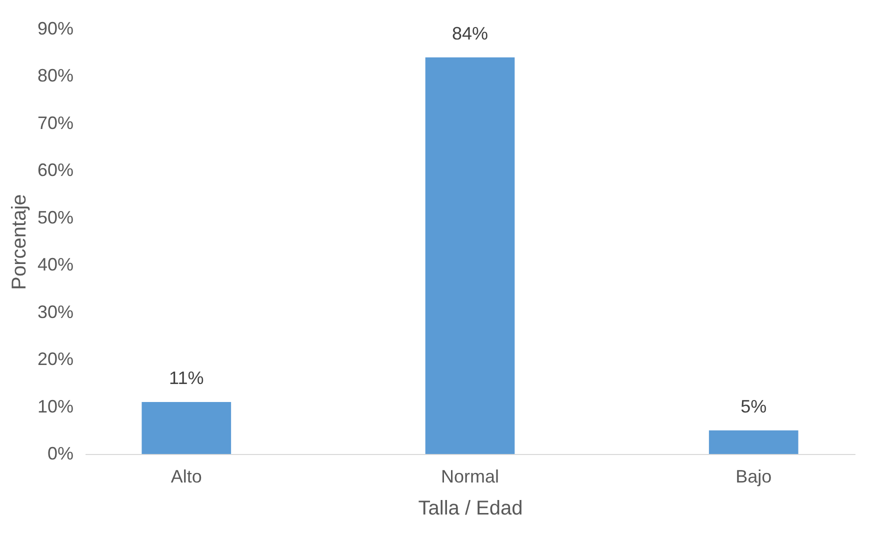 Image resolution: width=892 pixels, height=533 pixels. What do you see at coordinates (60, 454) in the screenshot?
I see `y-tick-label: 0%` at bounding box center [60, 454].